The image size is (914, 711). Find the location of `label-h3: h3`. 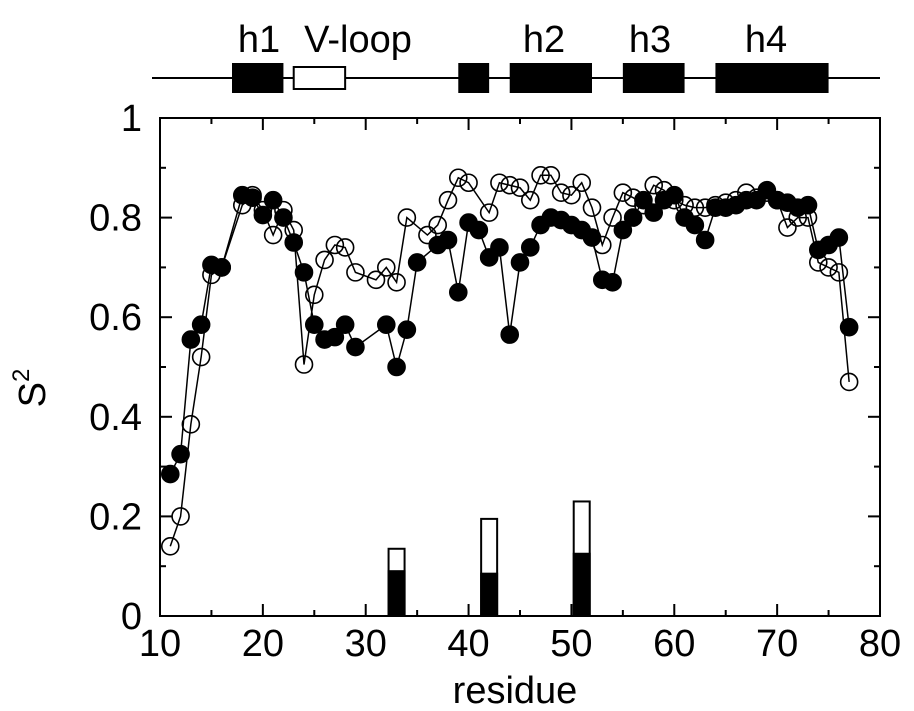

label-h3: h3 is located at coordinates (650, 40).